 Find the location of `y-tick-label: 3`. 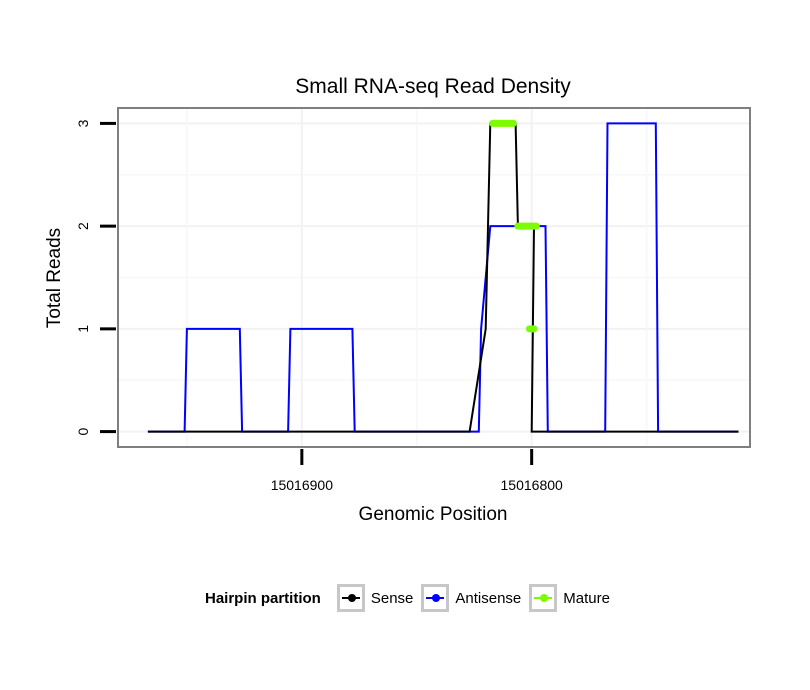

y-tick-label: 3 is located at coordinates (83, 123).